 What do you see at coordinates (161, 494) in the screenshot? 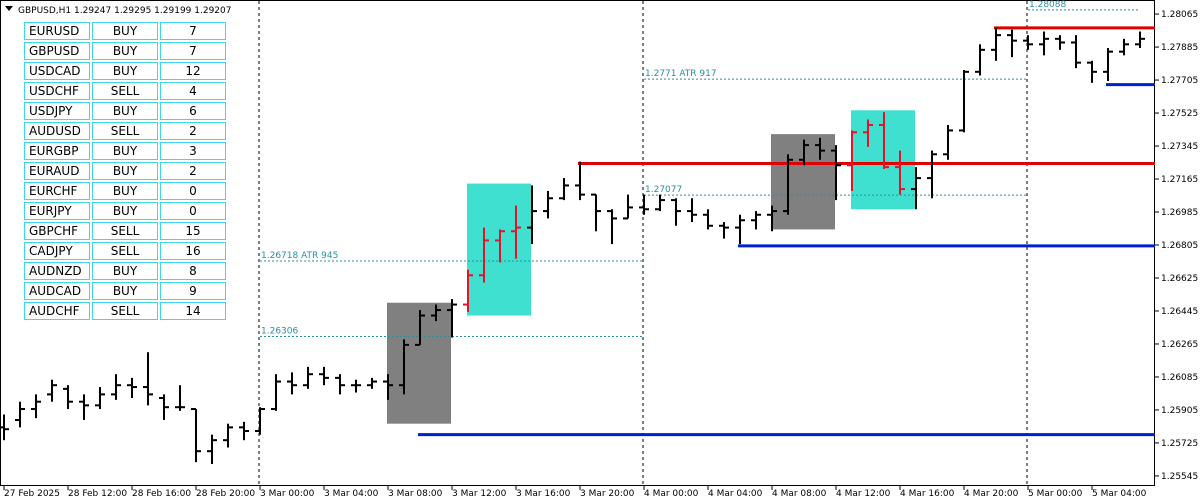
I see `x-tick-label: 28 Feb 16:00` at bounding box center [161, 494].